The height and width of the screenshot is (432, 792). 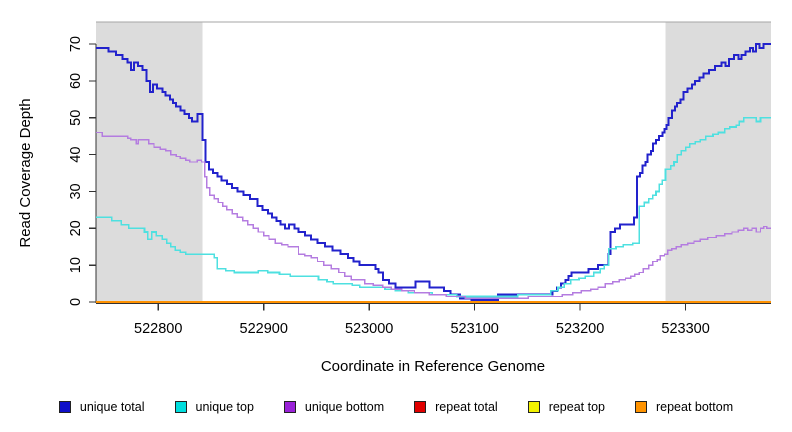 What do you see at coordinates (25, 172) in the screenshot?
I see `y-axis-title: Read Coverage Depth` at bounding box center [25, 172].